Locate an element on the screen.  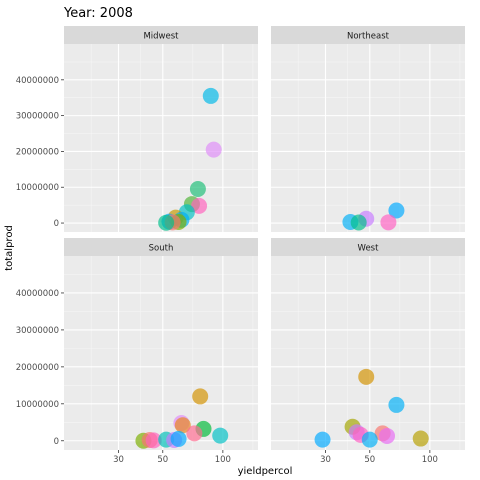
facet-strip-label: South is located at coordinates (161, 249).